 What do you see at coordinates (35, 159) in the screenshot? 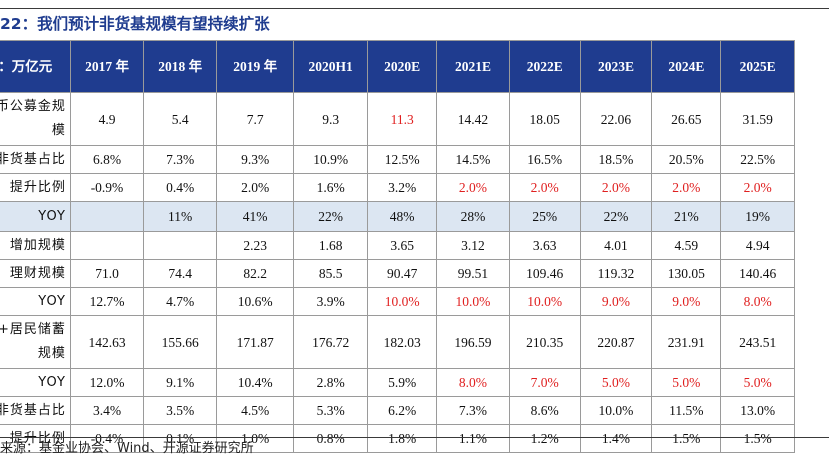
I see `row-label: 非货基占比` at bounding box center [35, 159].